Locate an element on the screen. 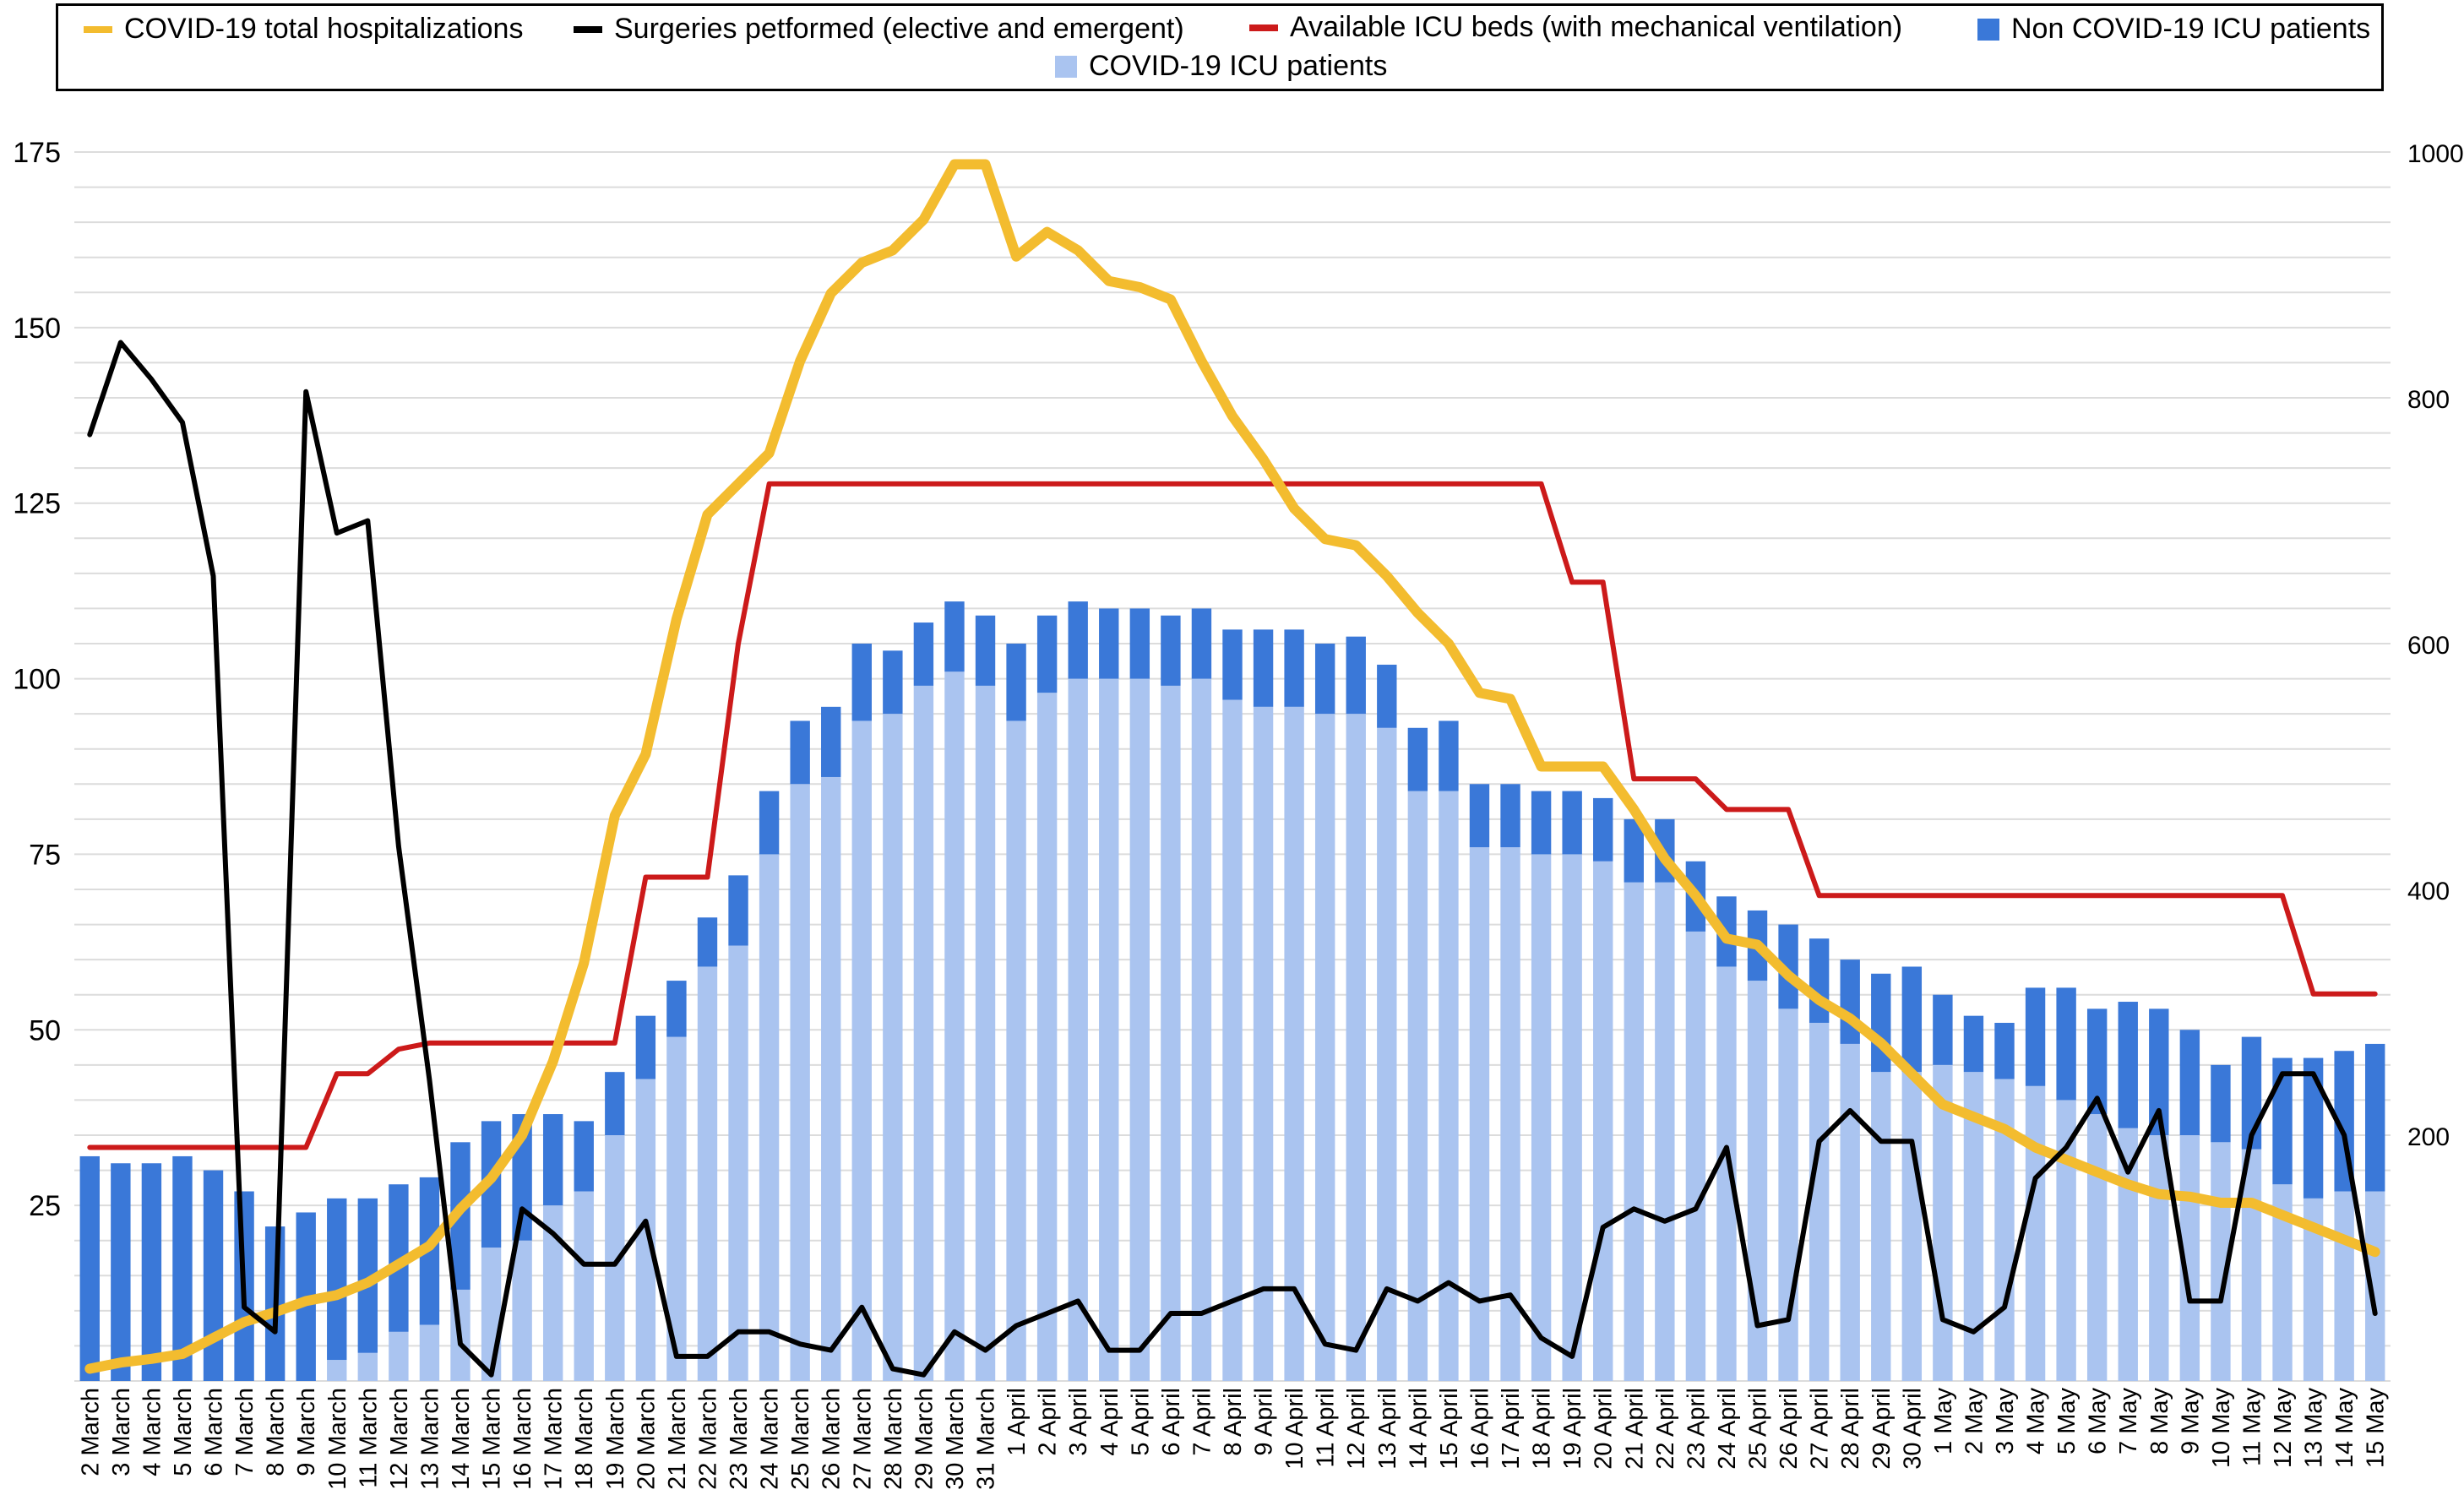  x-tick-label: 8 April is located at coordinates (1234, 1422).